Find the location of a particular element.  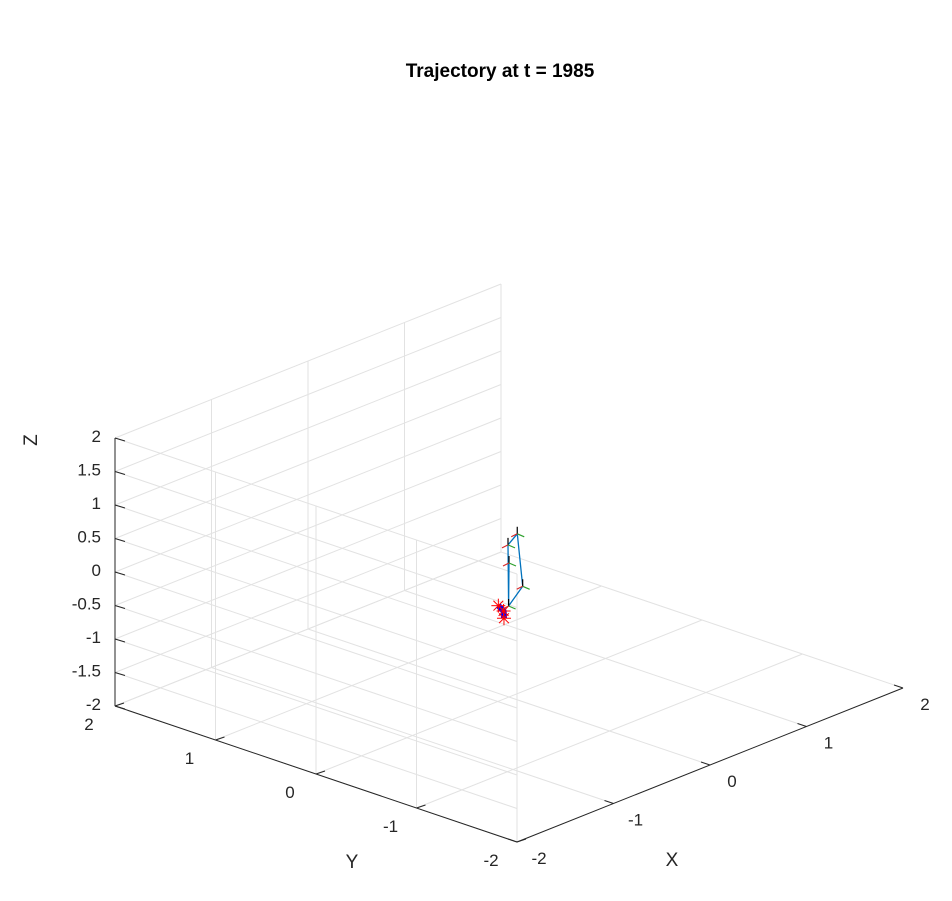

x-tick-label: 2 is located at coordinates (924, 704).